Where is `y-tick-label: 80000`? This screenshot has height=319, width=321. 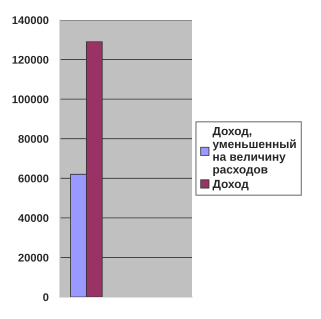
y-tick-label: 80000 is located at coordinates (33, 138).